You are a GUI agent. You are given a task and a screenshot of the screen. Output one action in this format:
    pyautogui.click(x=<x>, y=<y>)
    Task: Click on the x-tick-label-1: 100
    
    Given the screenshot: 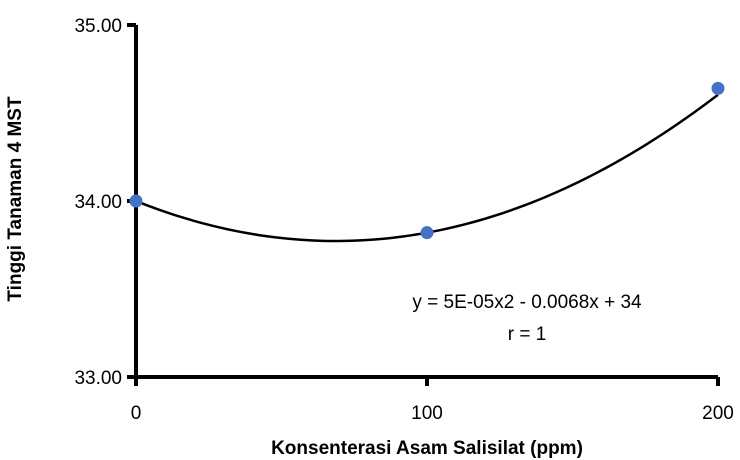 What is the action you would take?
    pyautogui.click(x=427, y=413)
    